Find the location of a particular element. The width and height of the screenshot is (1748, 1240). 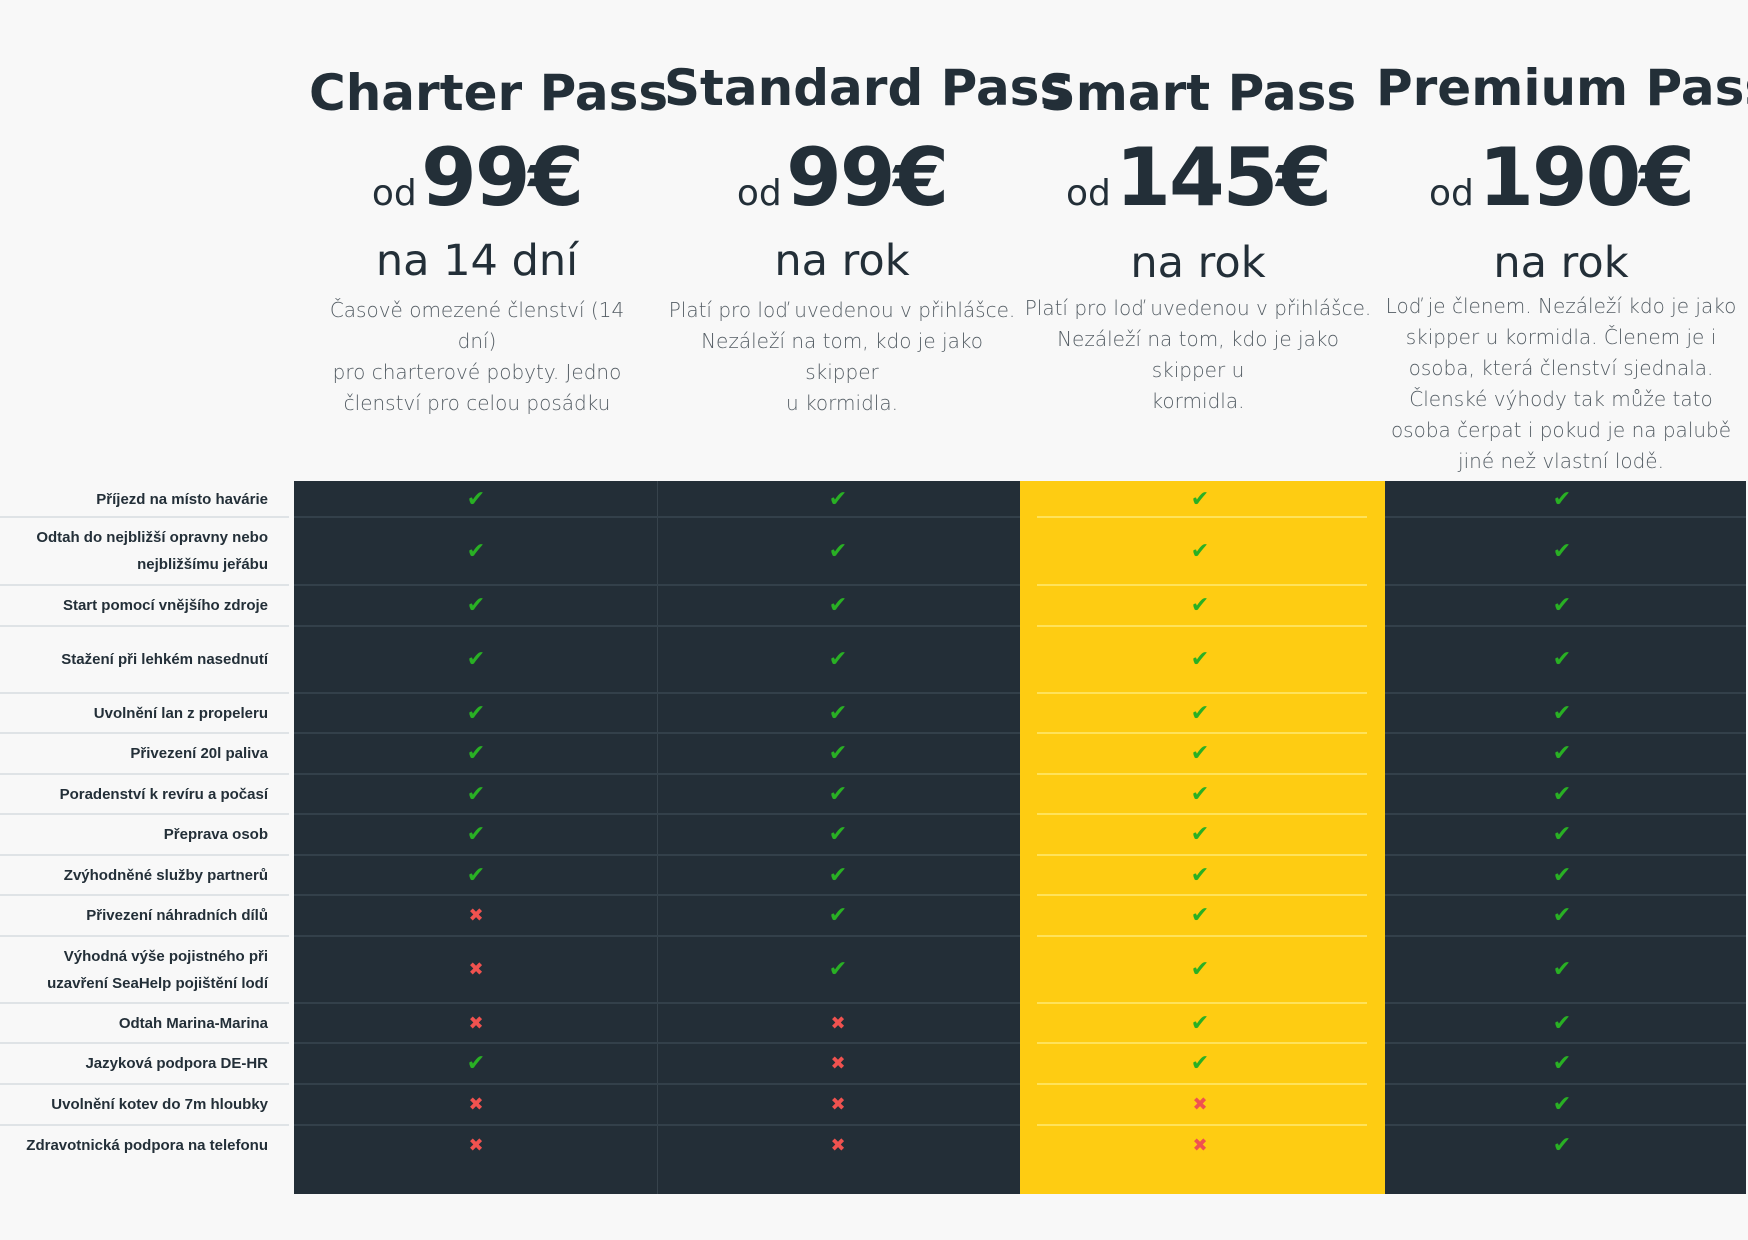

feature-label: Přivezení náhradních dílů is located at coordinates (134, 915).